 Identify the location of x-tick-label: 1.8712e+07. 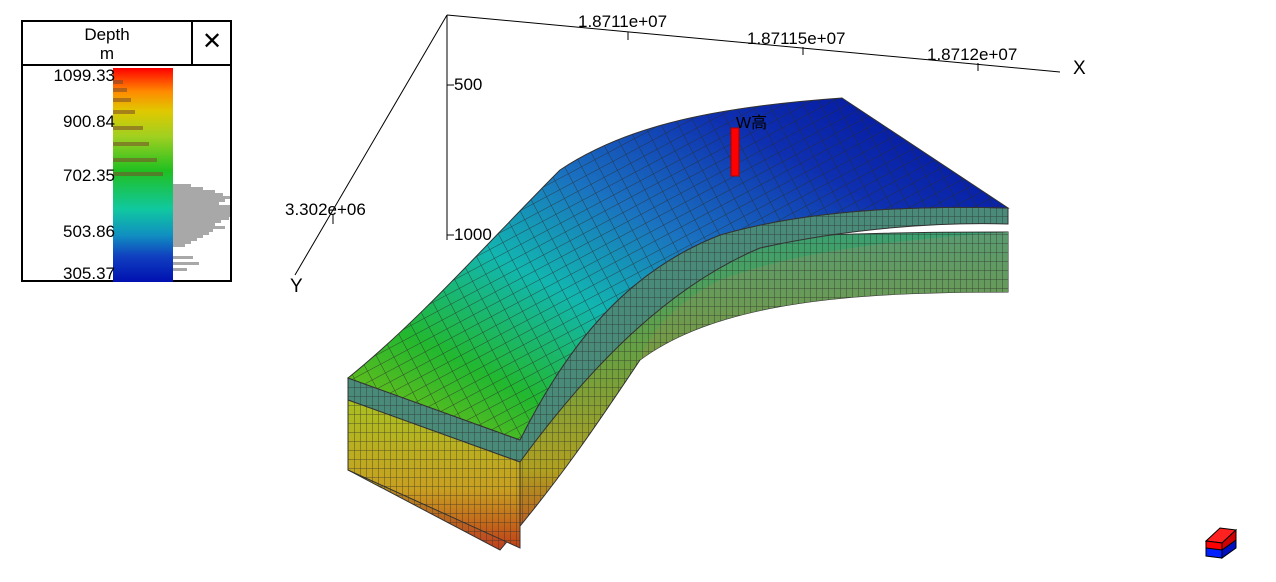
(972, 54).